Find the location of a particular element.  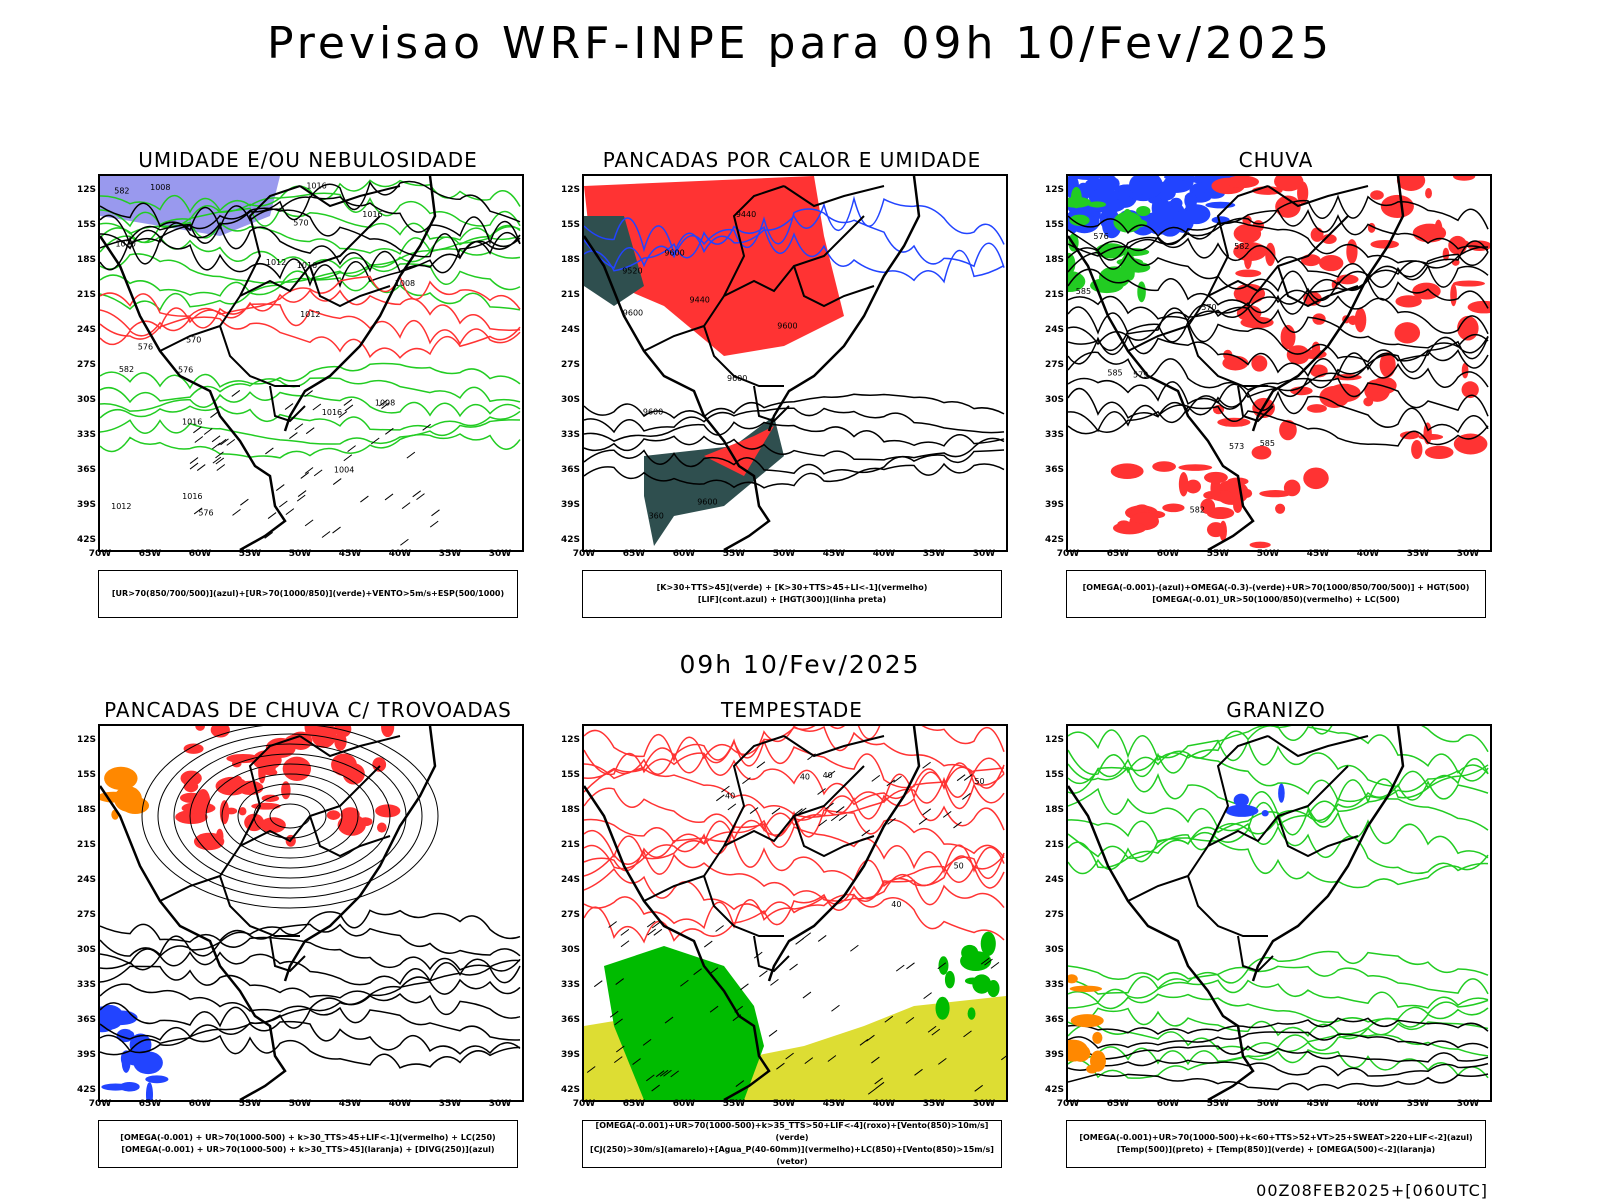

lat-axis: 12S 15S 18S 21S 24S 27S 30S 33S 36S 39S 42S is located at coordinates (79, 911).